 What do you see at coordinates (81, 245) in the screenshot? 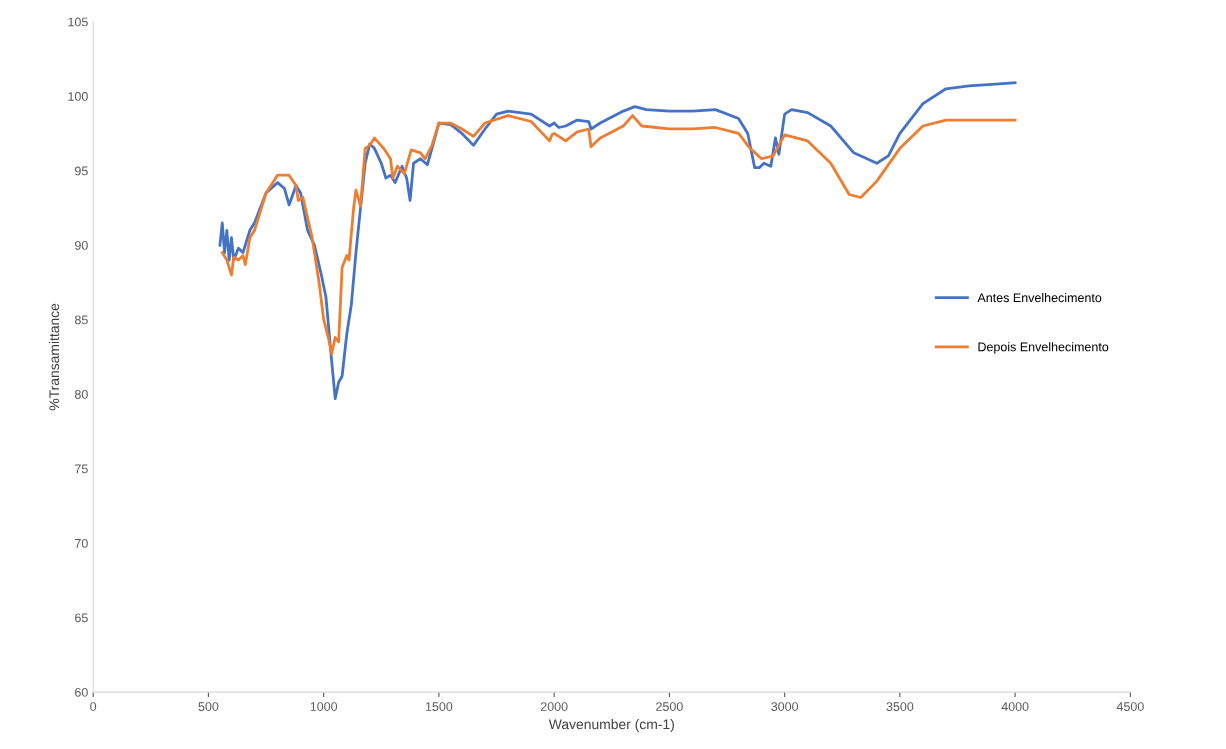
I see `y-tick-label: 90` at bounding box center [81, 245].